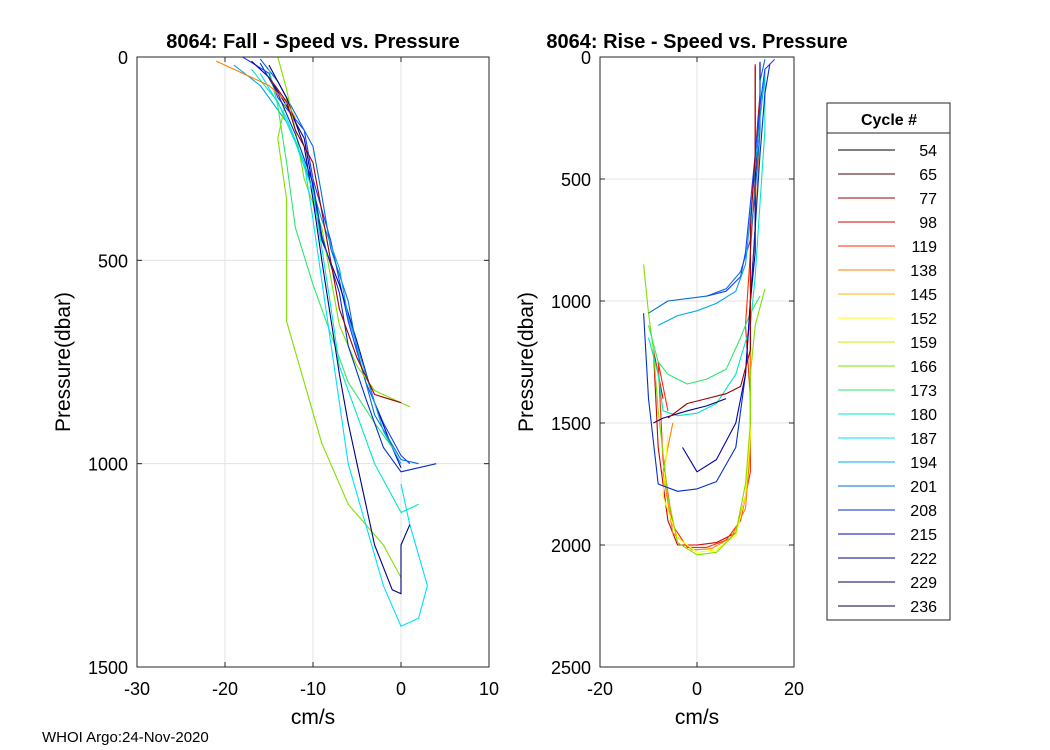  I want to click on legend-label-98: 98, so click(928, 223).